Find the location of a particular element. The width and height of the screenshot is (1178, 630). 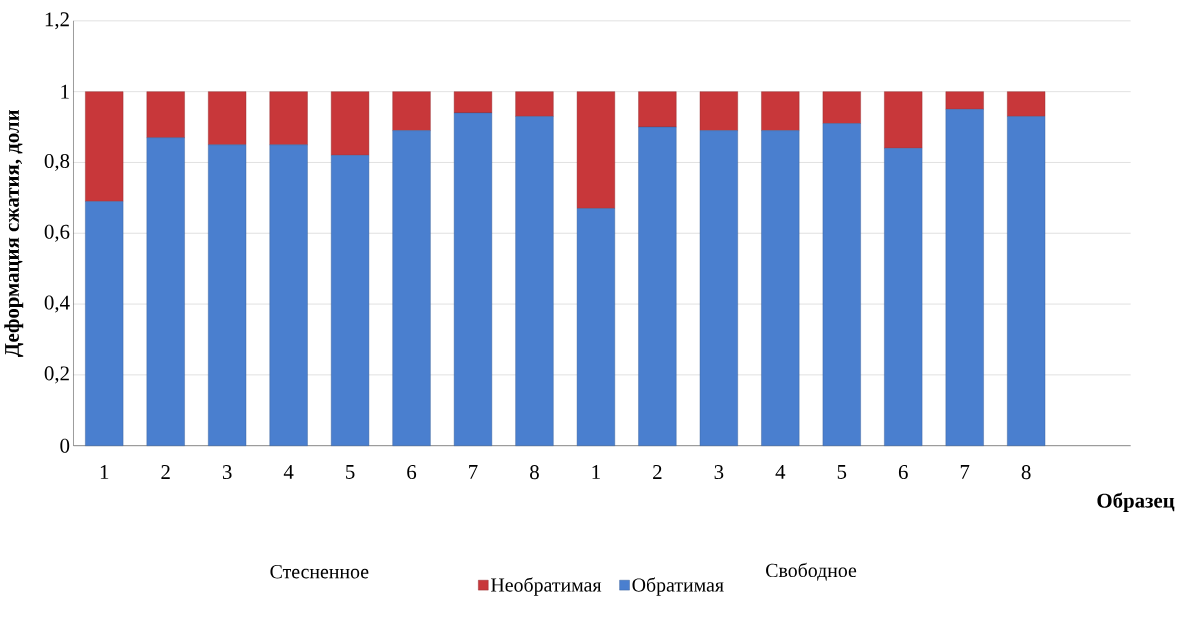

text: Стесненное is located at coordinates (319, 571).